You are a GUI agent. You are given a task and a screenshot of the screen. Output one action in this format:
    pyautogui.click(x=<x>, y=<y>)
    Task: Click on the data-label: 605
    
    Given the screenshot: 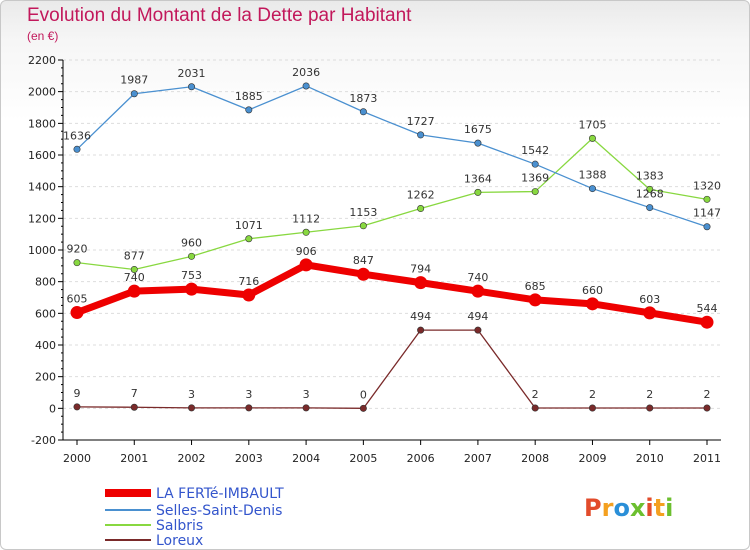 What is the action you would take?
    pyautogui.click(x=77, y=299)
    